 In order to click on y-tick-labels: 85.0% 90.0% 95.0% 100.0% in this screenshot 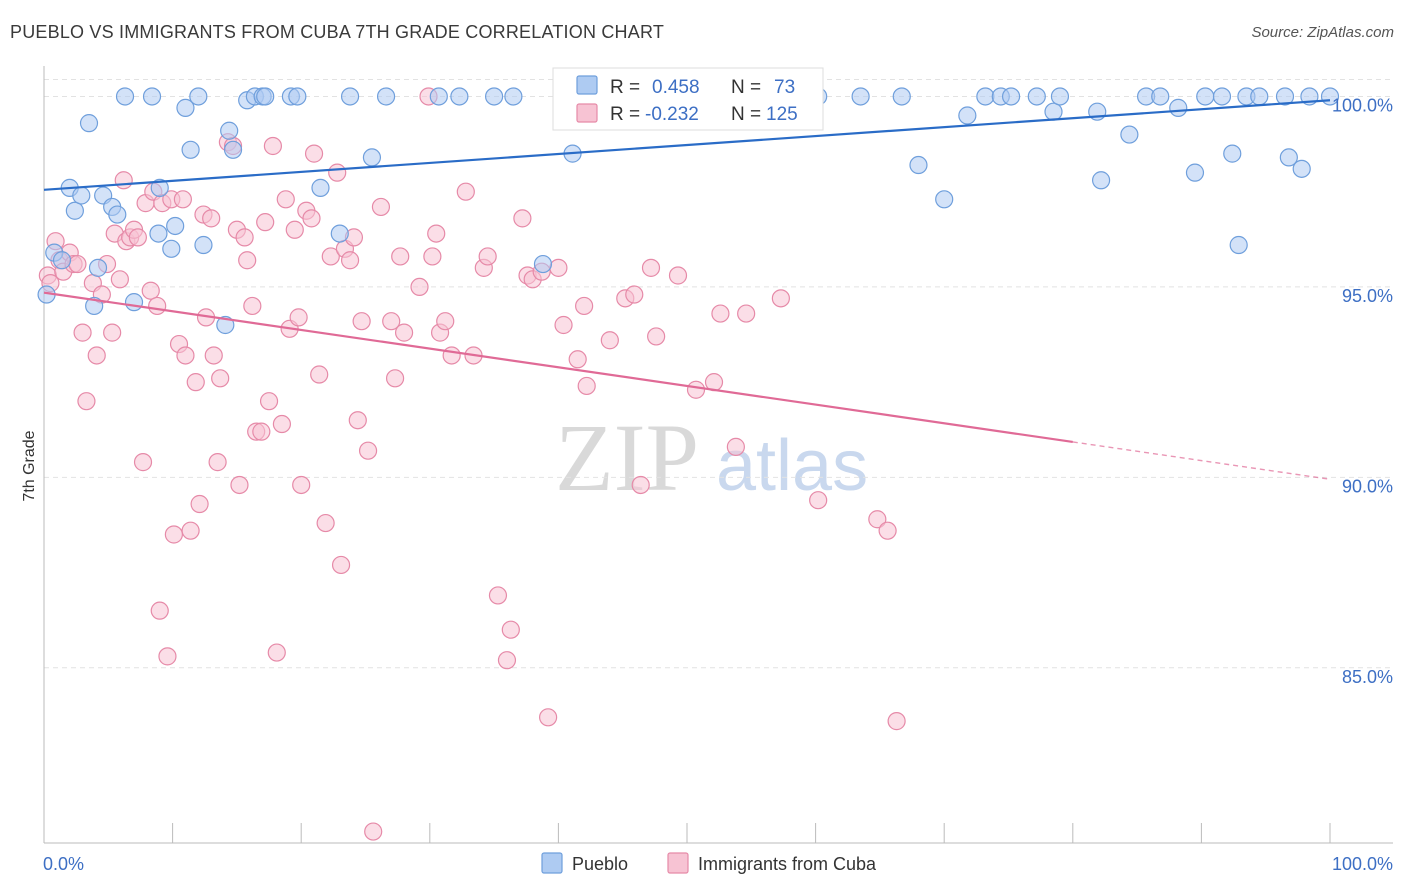, I will do `click(1362, 390)`.